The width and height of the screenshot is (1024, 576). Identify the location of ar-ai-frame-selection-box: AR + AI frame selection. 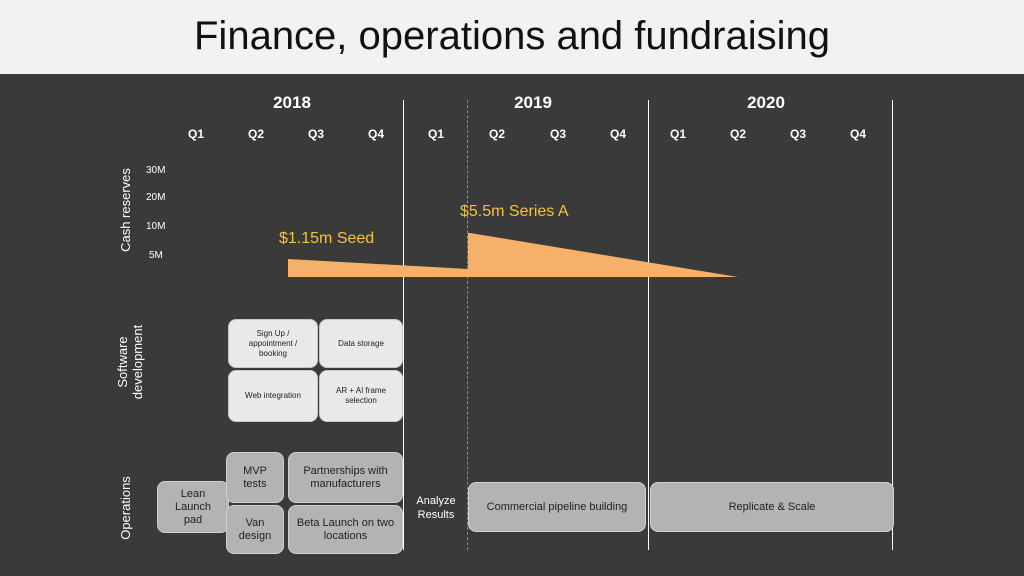
(361, 396).